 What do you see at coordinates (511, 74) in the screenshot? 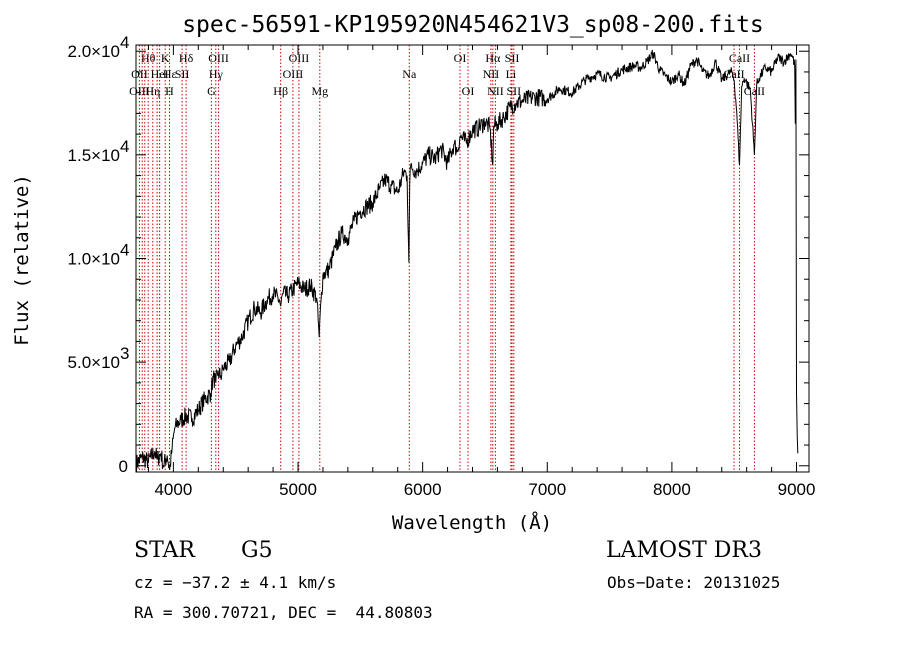
I see `line-label: Li` at bounding box center [511, 74].